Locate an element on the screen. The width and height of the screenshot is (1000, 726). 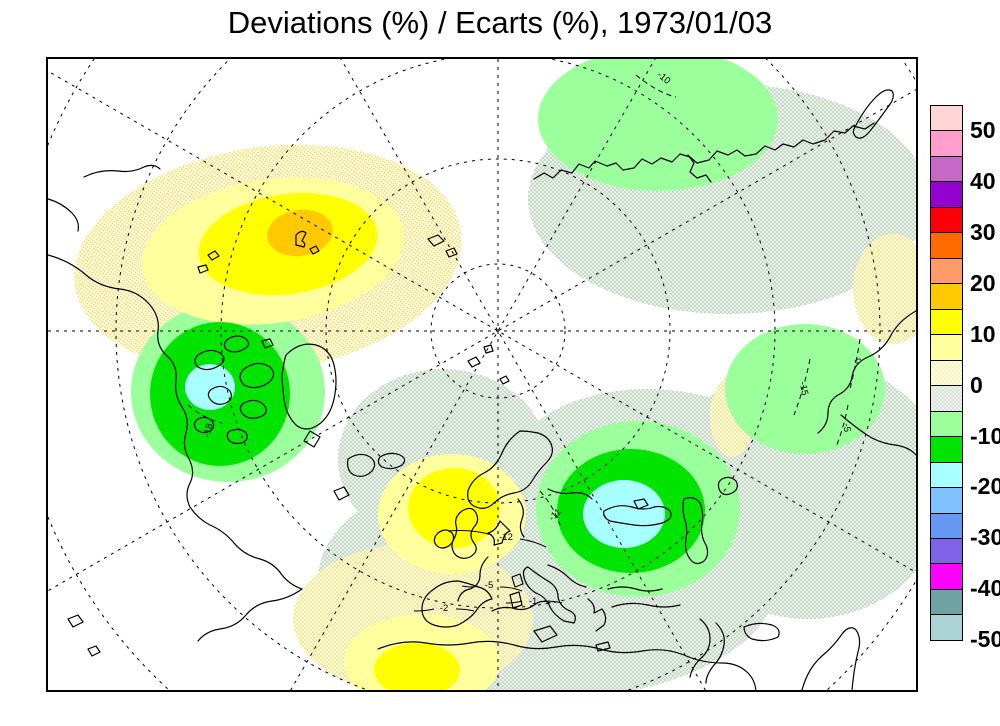
colorbar is located at coordinates (946, 373).